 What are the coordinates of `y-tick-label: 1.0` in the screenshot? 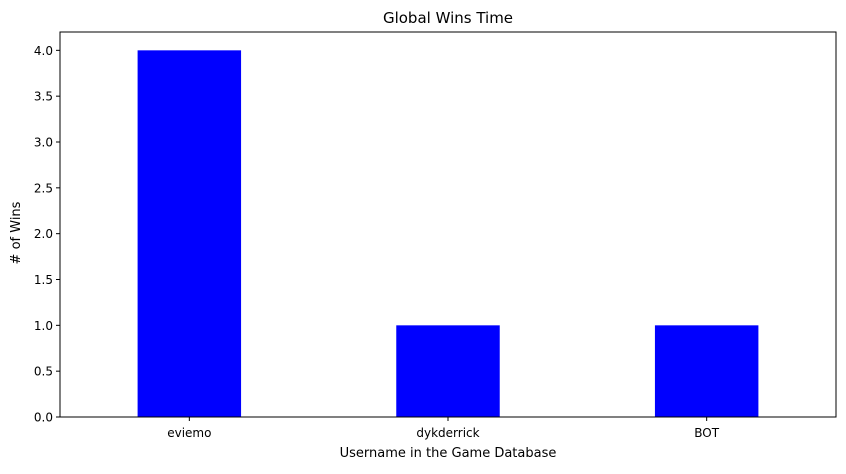 It's located at (43, 326).